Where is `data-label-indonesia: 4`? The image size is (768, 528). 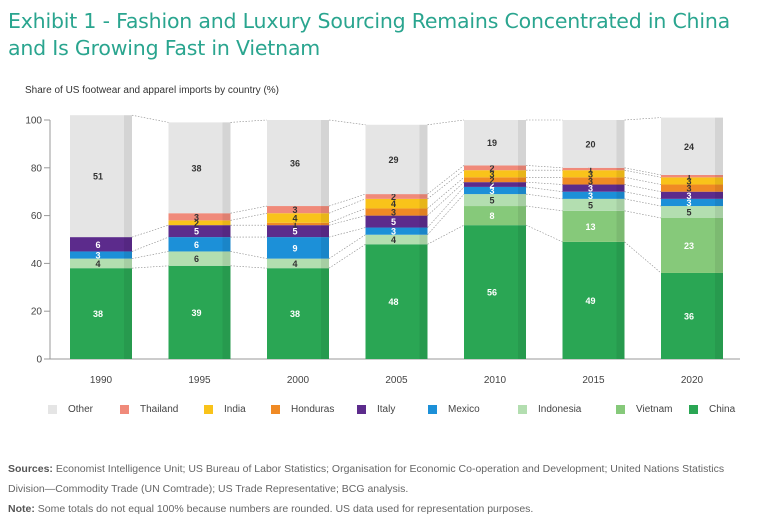 data-label-indonesia: 4 is located at coordinates (393, 240).